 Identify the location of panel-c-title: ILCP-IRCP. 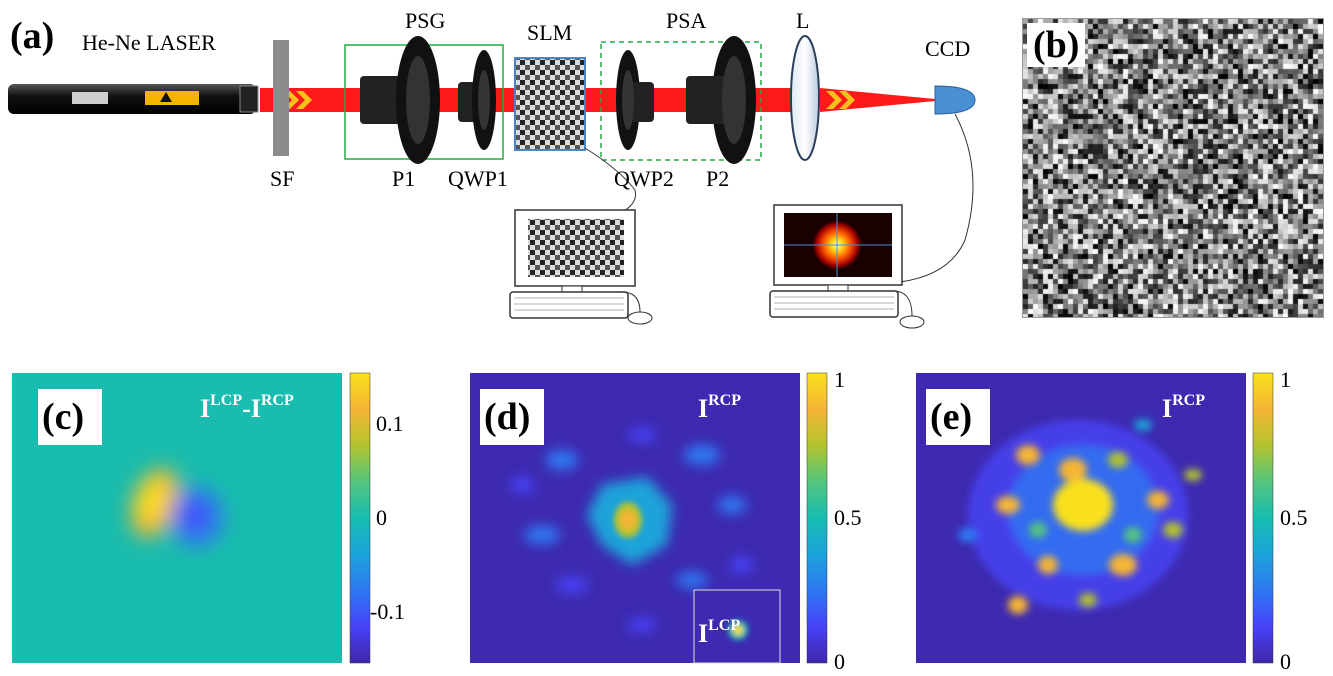
(247, 407).